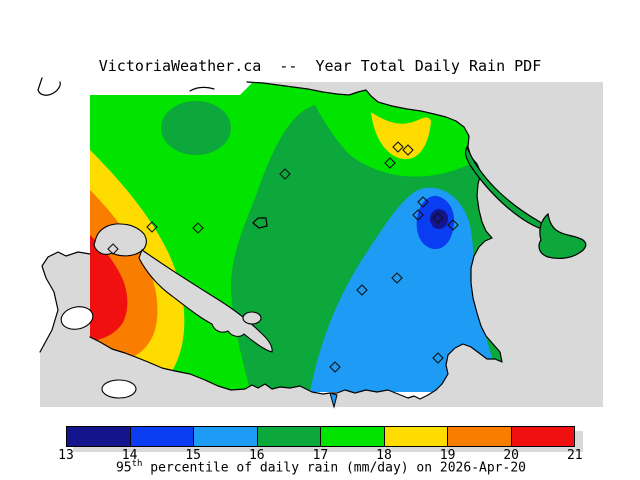 This screenshot has height=480, width=640. Describe the element at coordinates (252, 318) in the screenshot. I see `harbour-pocket` at that location.